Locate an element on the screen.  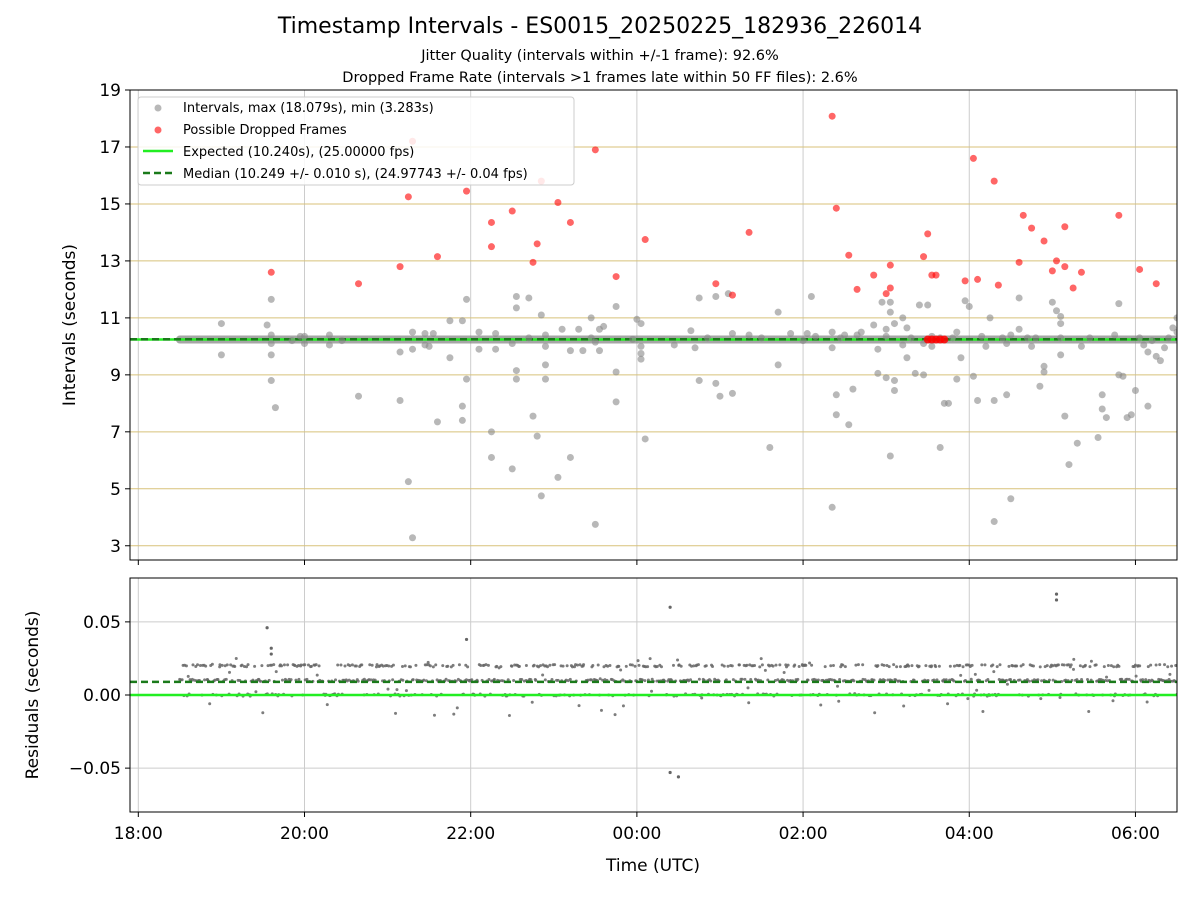
legend-label-dropped: Possible Dropped Frames is located at coordinates (265, 130).